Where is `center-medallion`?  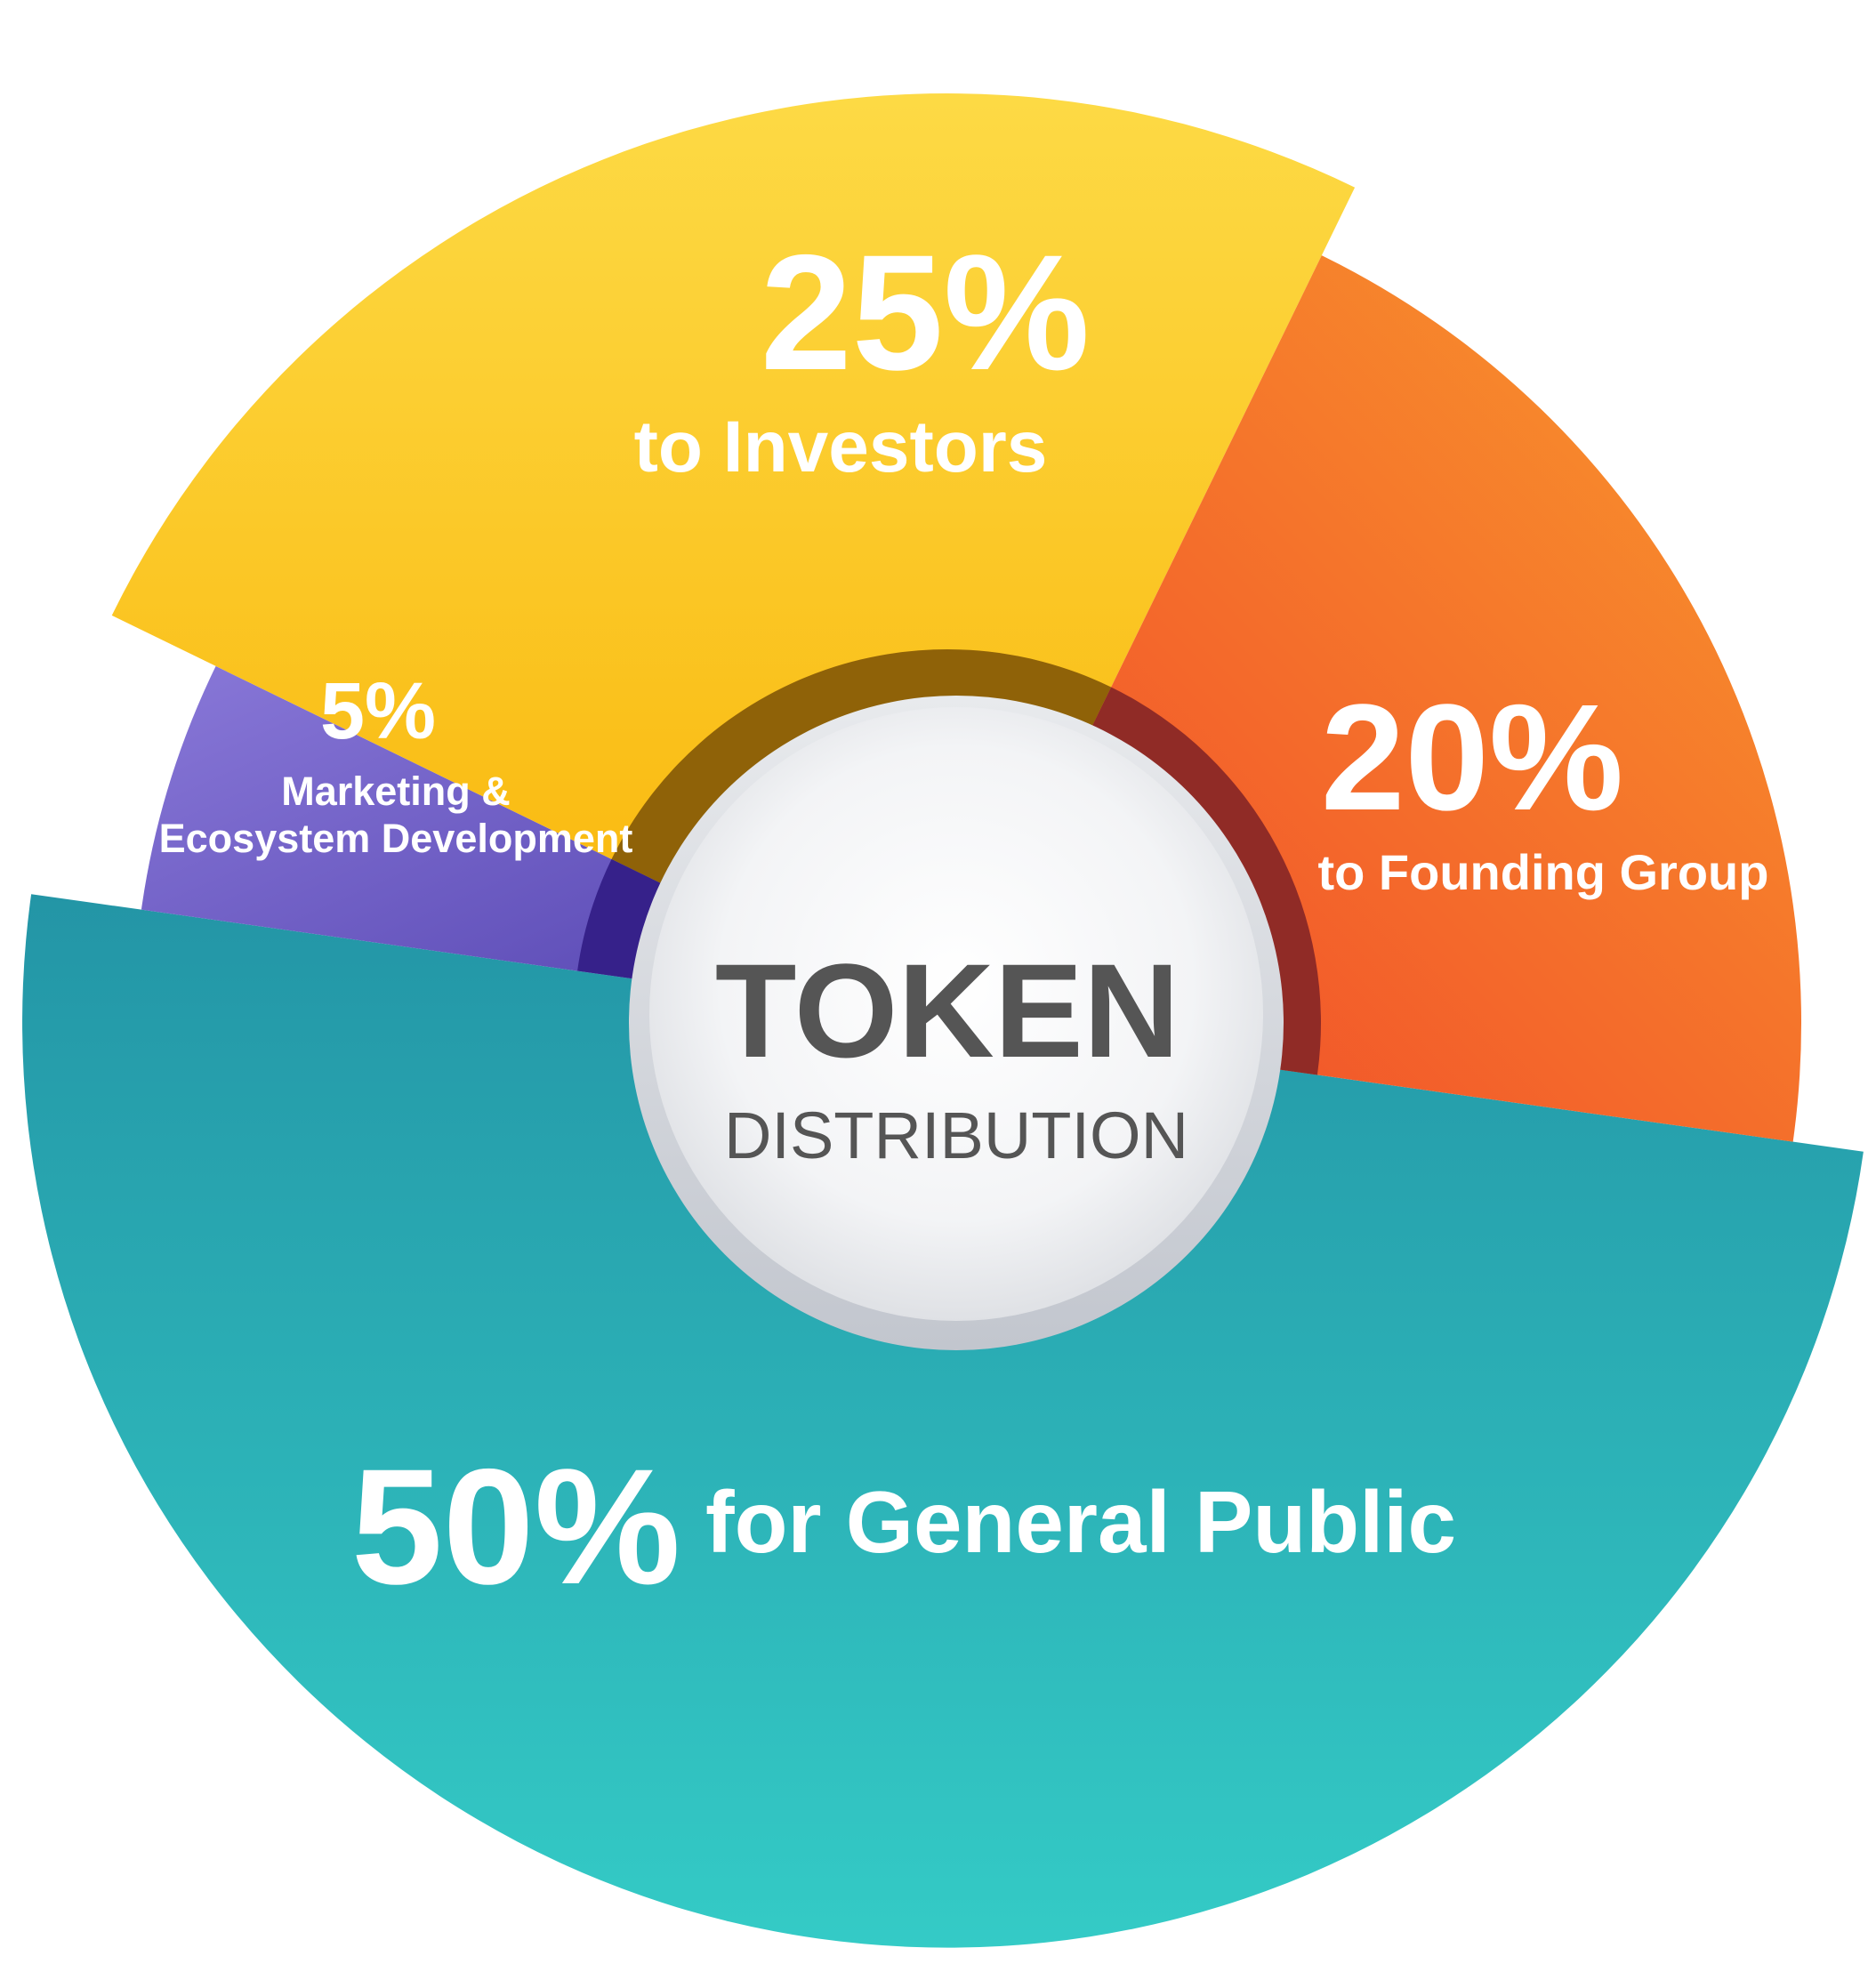 center-medallion is located at coordinates (956, 1023).